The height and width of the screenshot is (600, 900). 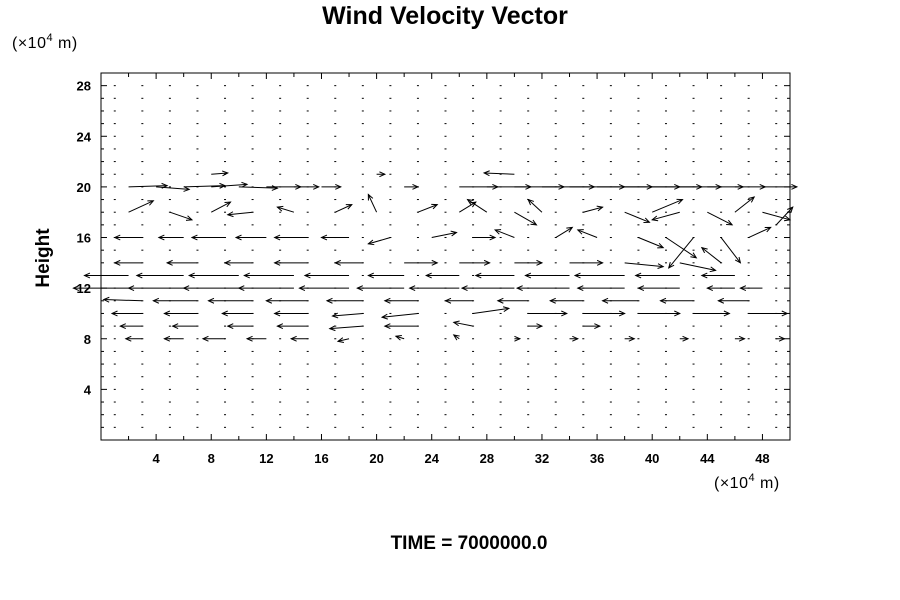 I want to click on x-unit-exponent: 4, so click(x=751, y=478).